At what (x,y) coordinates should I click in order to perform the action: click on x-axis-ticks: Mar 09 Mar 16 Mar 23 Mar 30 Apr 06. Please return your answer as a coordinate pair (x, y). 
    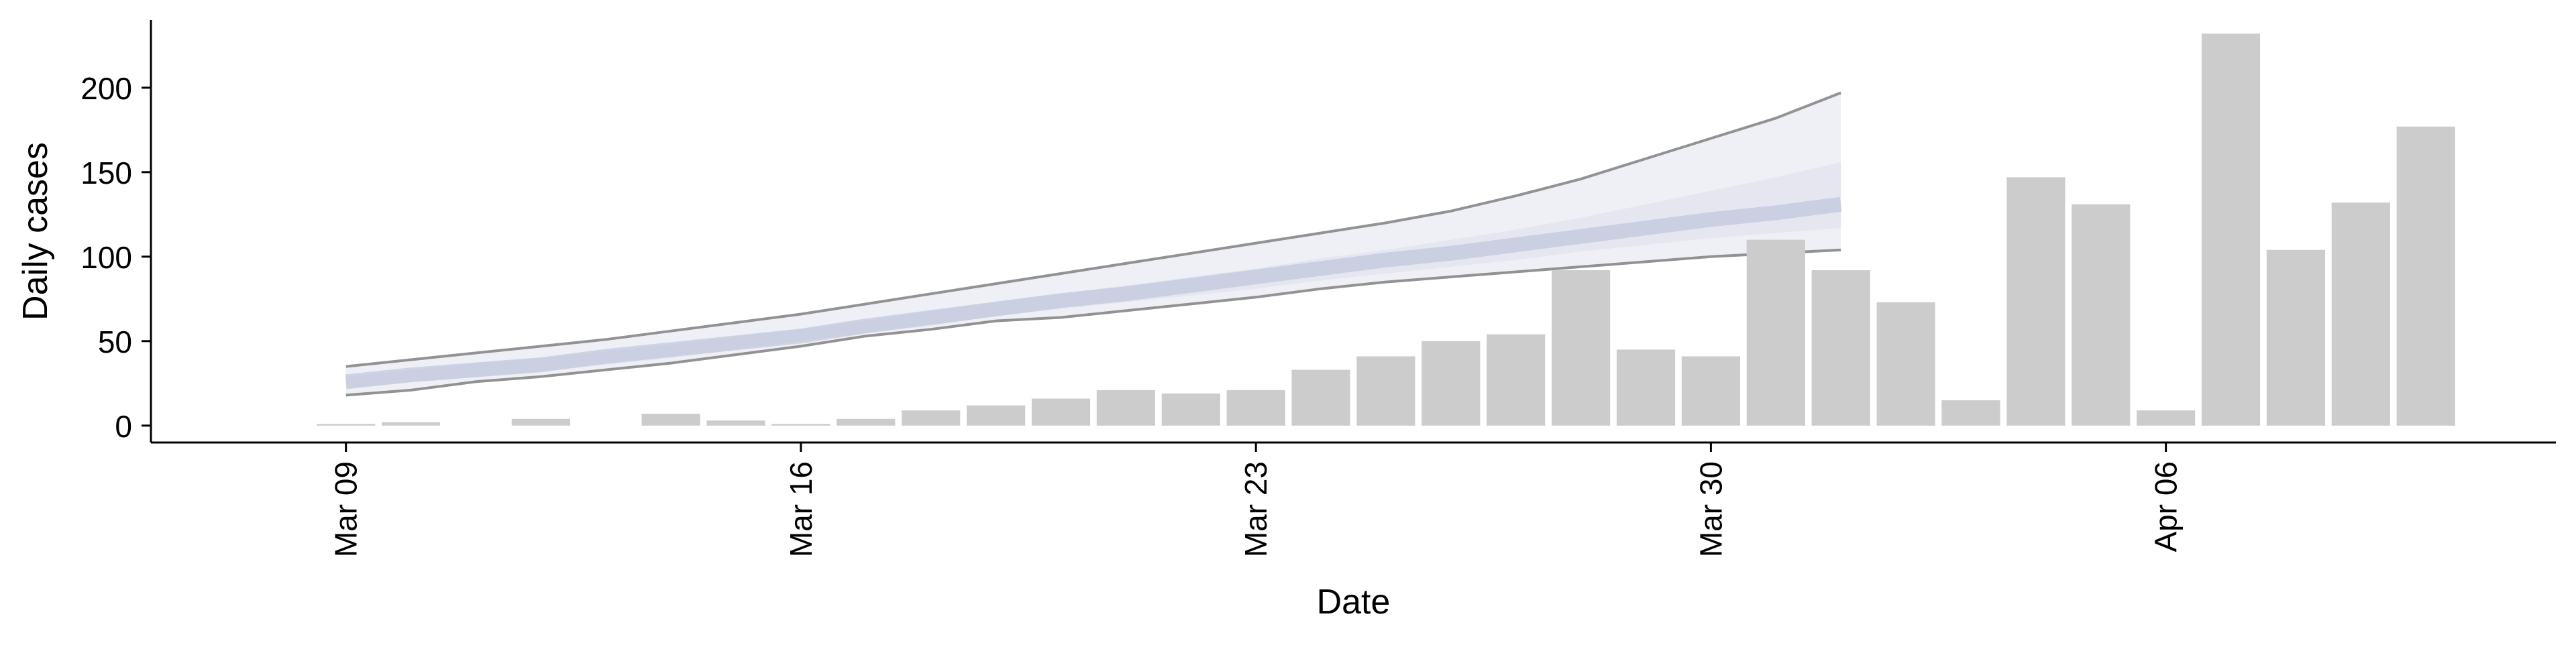
    Looking at the image, I should click on (1256, 500).